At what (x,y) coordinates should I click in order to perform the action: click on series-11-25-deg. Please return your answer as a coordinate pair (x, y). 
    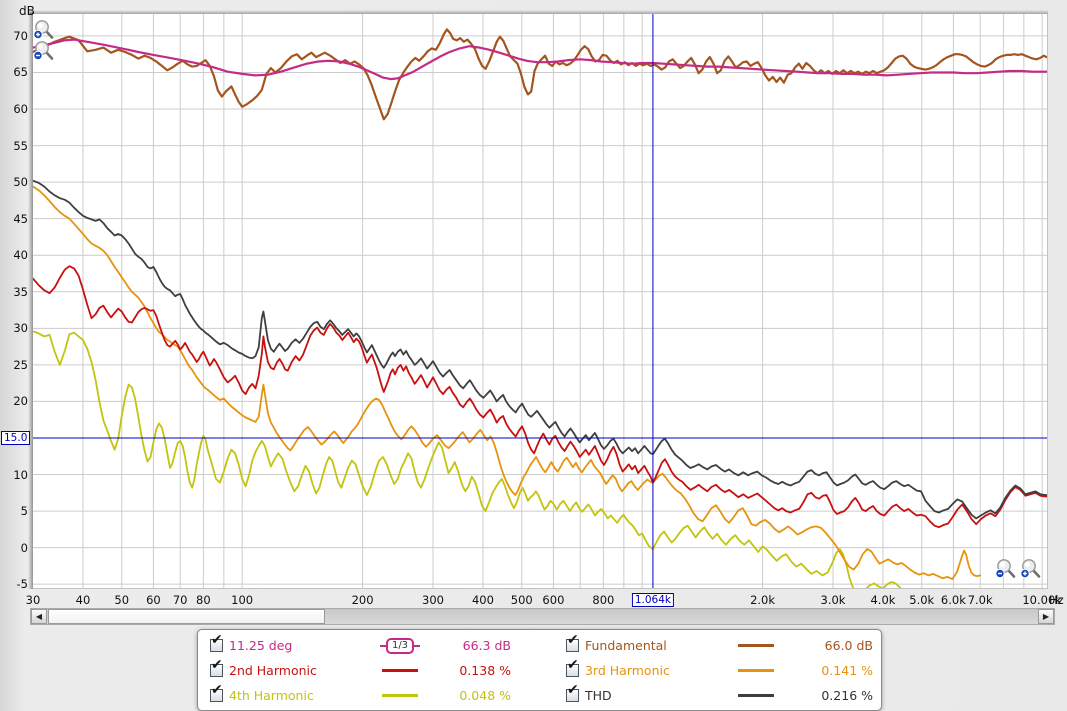
    Looking at the image, I should click on (540, 59).